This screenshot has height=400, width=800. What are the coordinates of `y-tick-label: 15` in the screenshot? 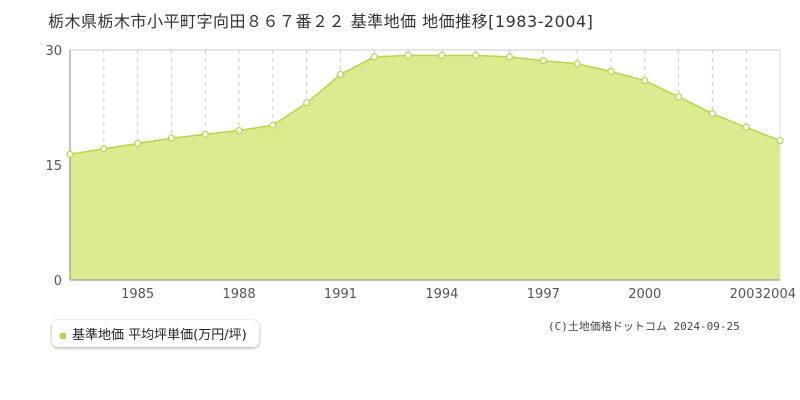 It's located at (53, 166).